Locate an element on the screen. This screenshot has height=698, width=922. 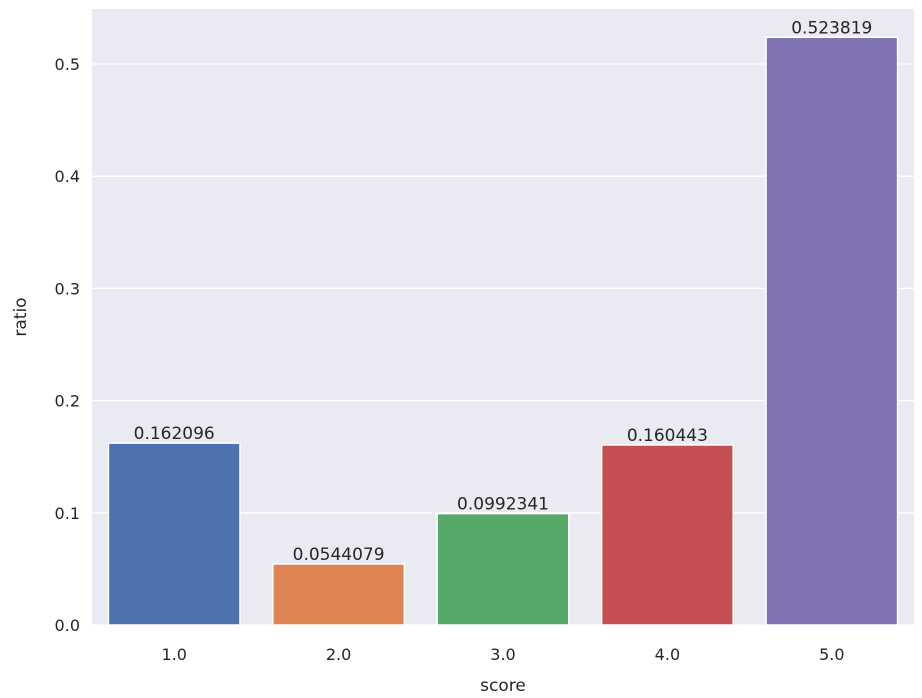
y-tick-label: 0.0 is located at coordinates (67, 625).